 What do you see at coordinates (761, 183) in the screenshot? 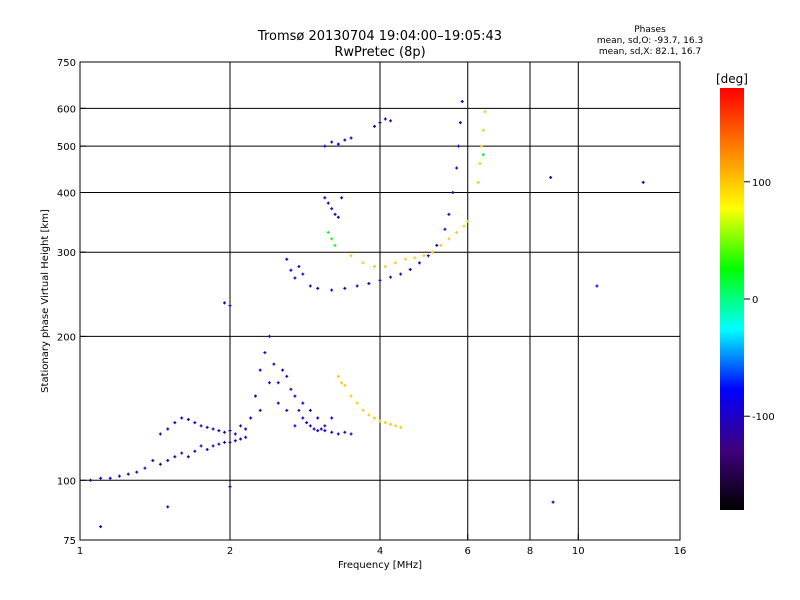
I see `colorbar-tick-label: 100` at bounding box center [761, 183].